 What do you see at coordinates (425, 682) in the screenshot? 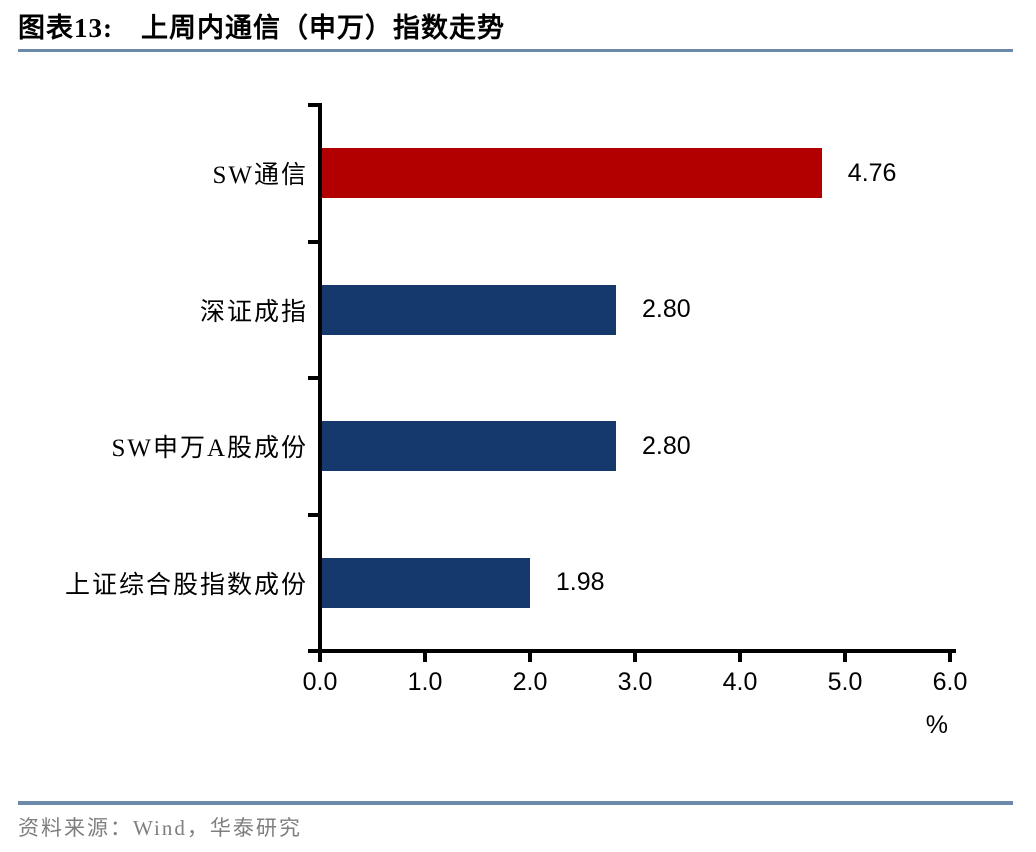
I see `x-axis-tick-label: 1.0` at bounding box center [425, 682].